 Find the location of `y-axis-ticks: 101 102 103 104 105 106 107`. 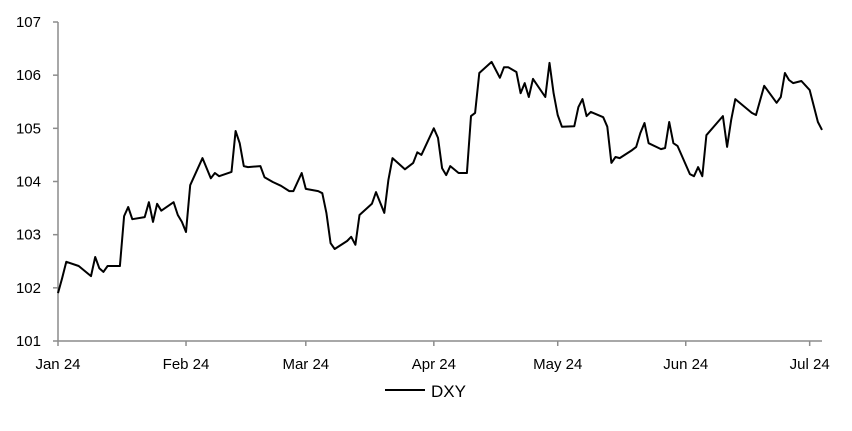

y-axis-ticks: 101 102 103 104 105 106 107 is located at coordinates (37, 182).